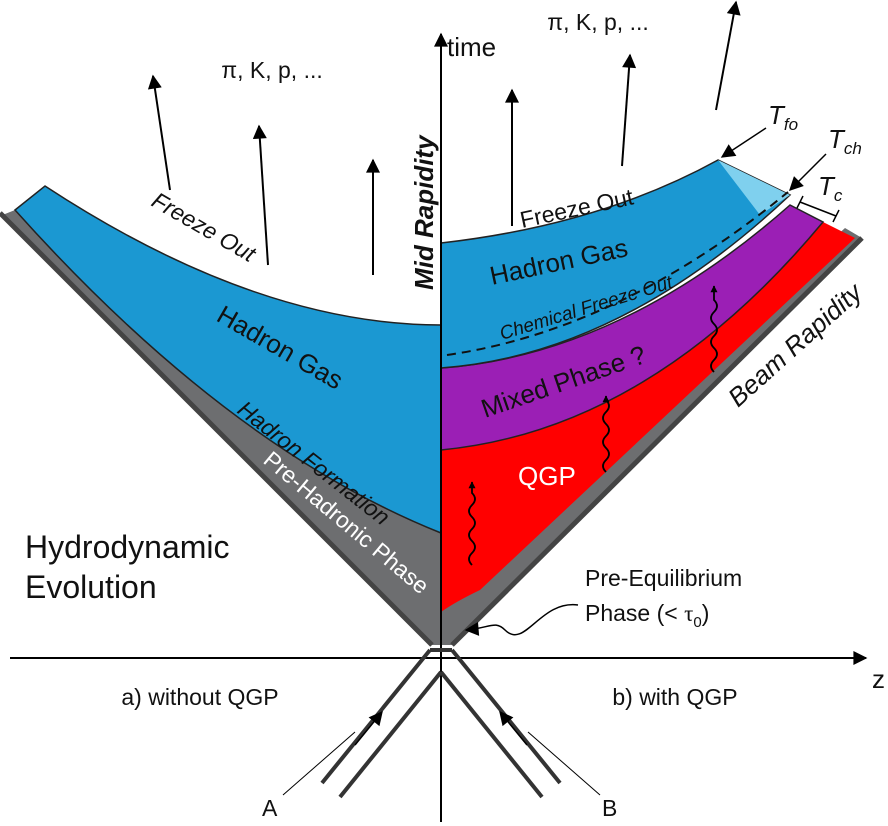 The width and height of the screenshot is (888, 826). Describe the element at coordinates (609, 808) in the screenshot. I see `beam-label: B` at that location.